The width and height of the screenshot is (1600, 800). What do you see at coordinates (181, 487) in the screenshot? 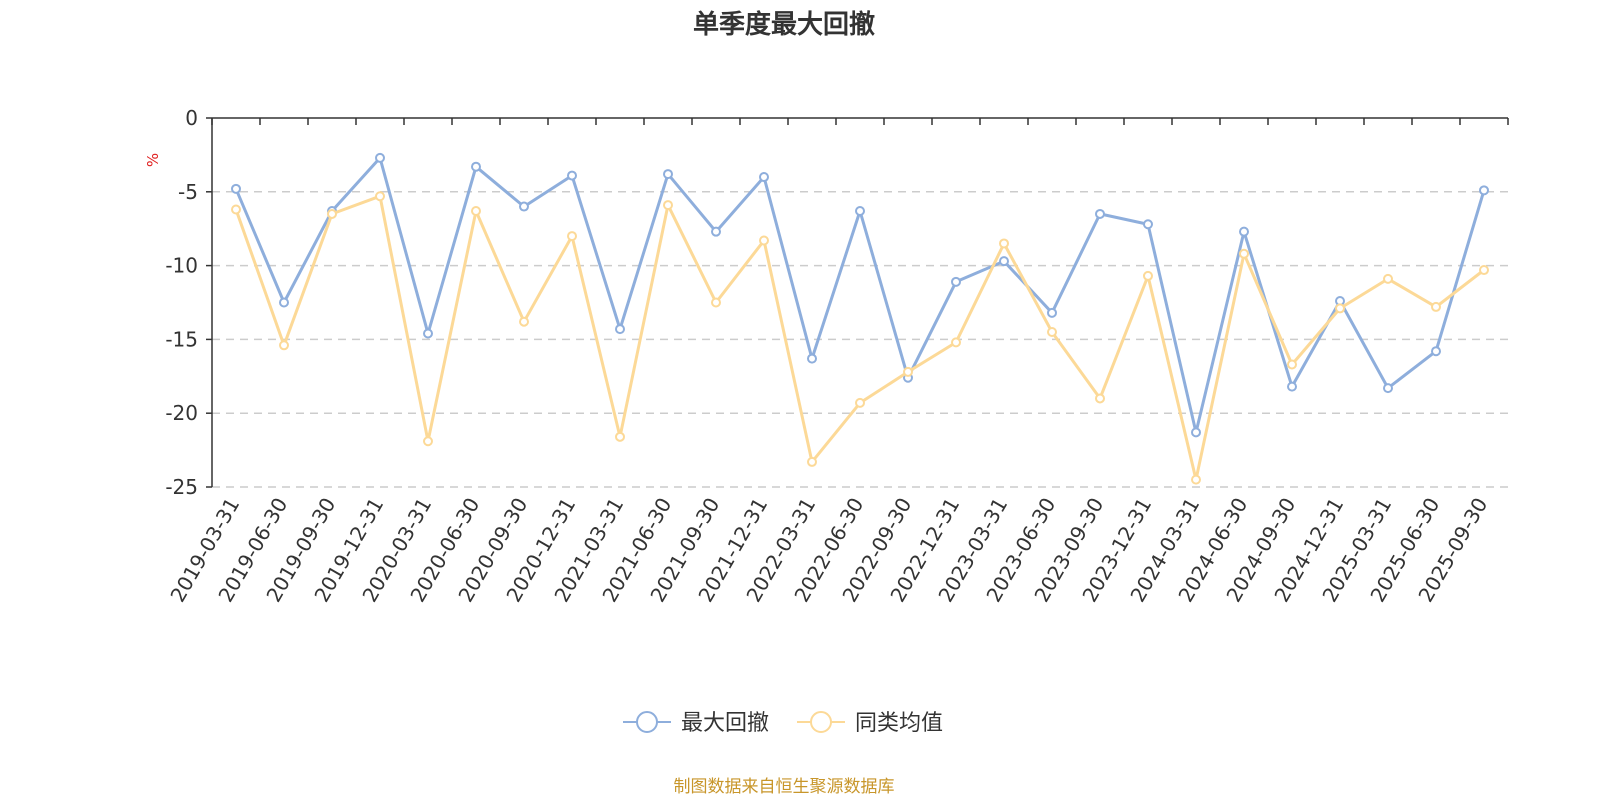
I see `y-tick-label: -25` at bounding box center [181, 487].